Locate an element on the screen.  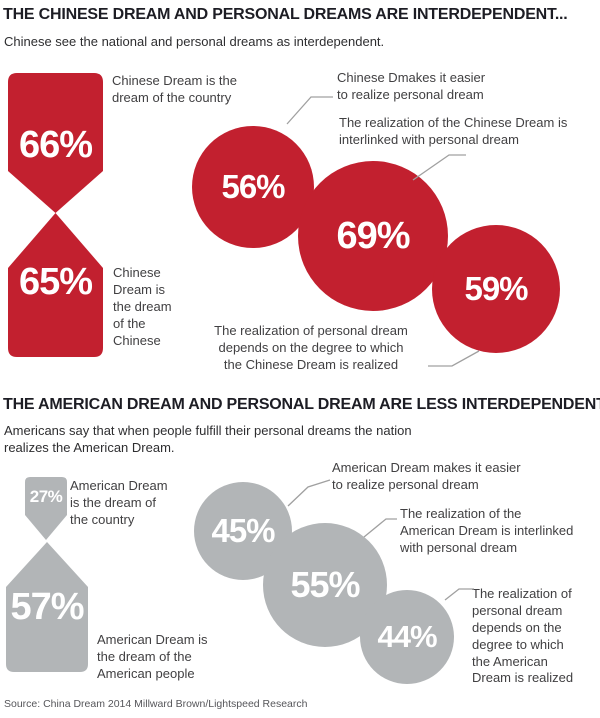
chinese-bubble-easier: 56% is located at coordinates (253, 187).